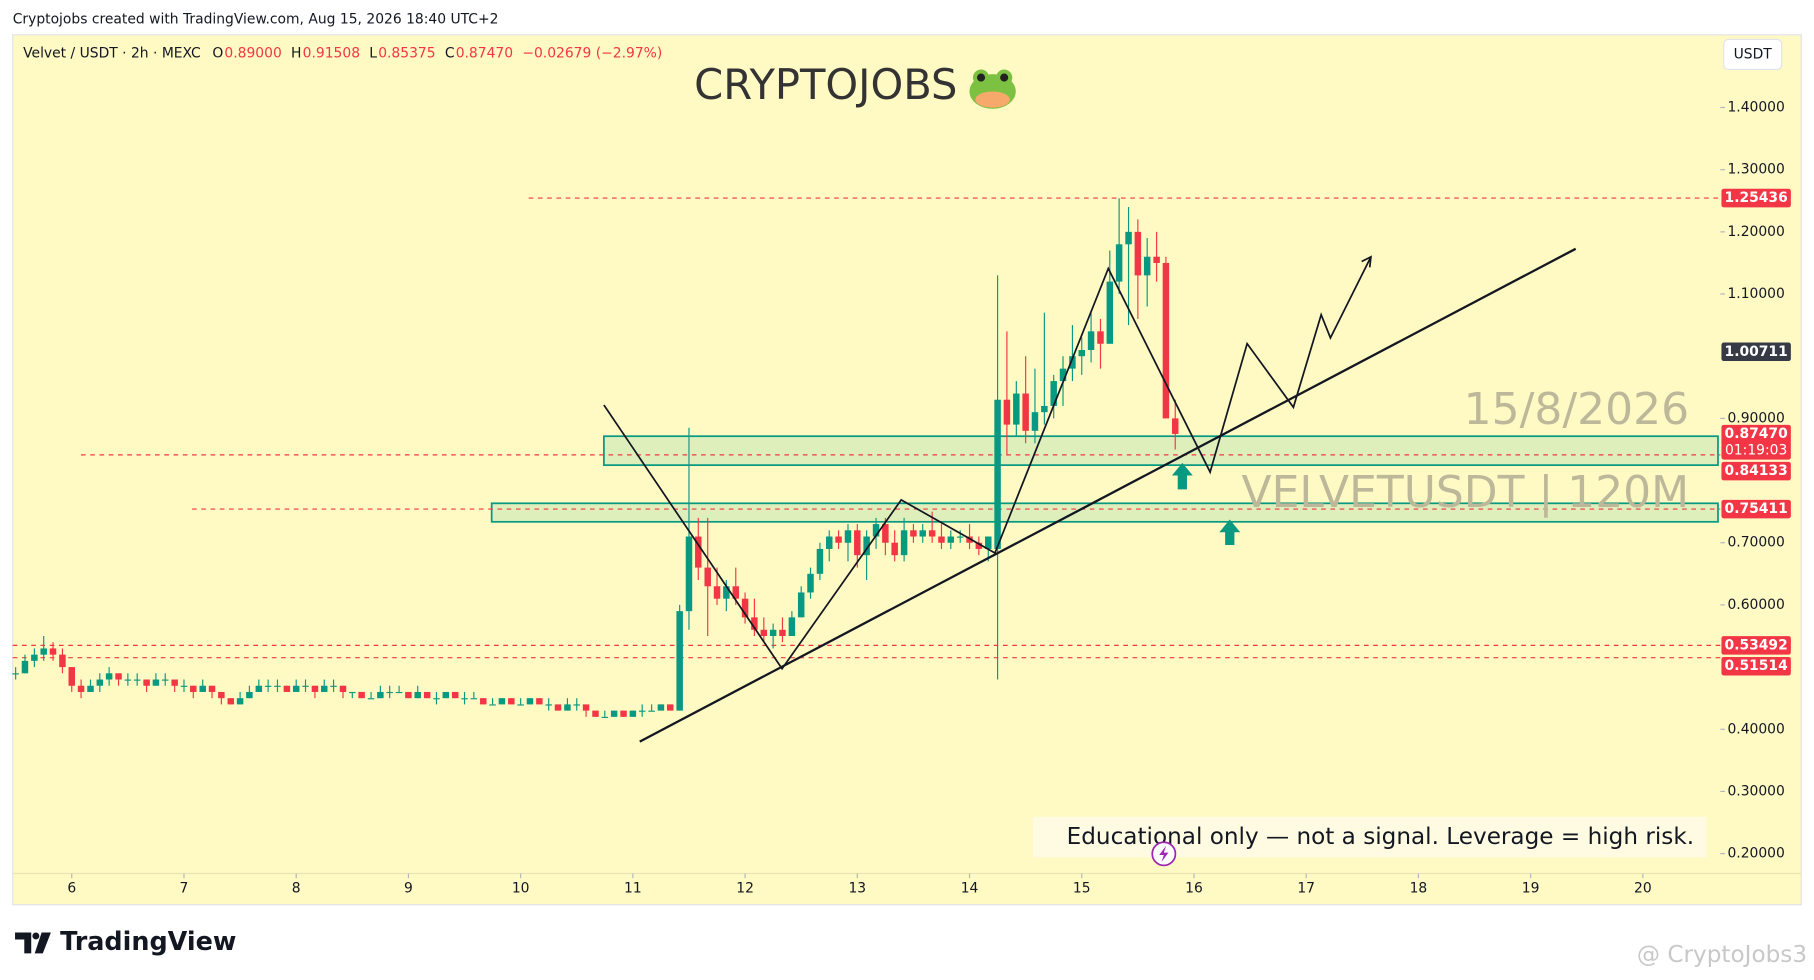  What do you see at coordinates (148, 942) in the screenshot?
I see `brand-name: TradingView` at bounding box center [148, 942].